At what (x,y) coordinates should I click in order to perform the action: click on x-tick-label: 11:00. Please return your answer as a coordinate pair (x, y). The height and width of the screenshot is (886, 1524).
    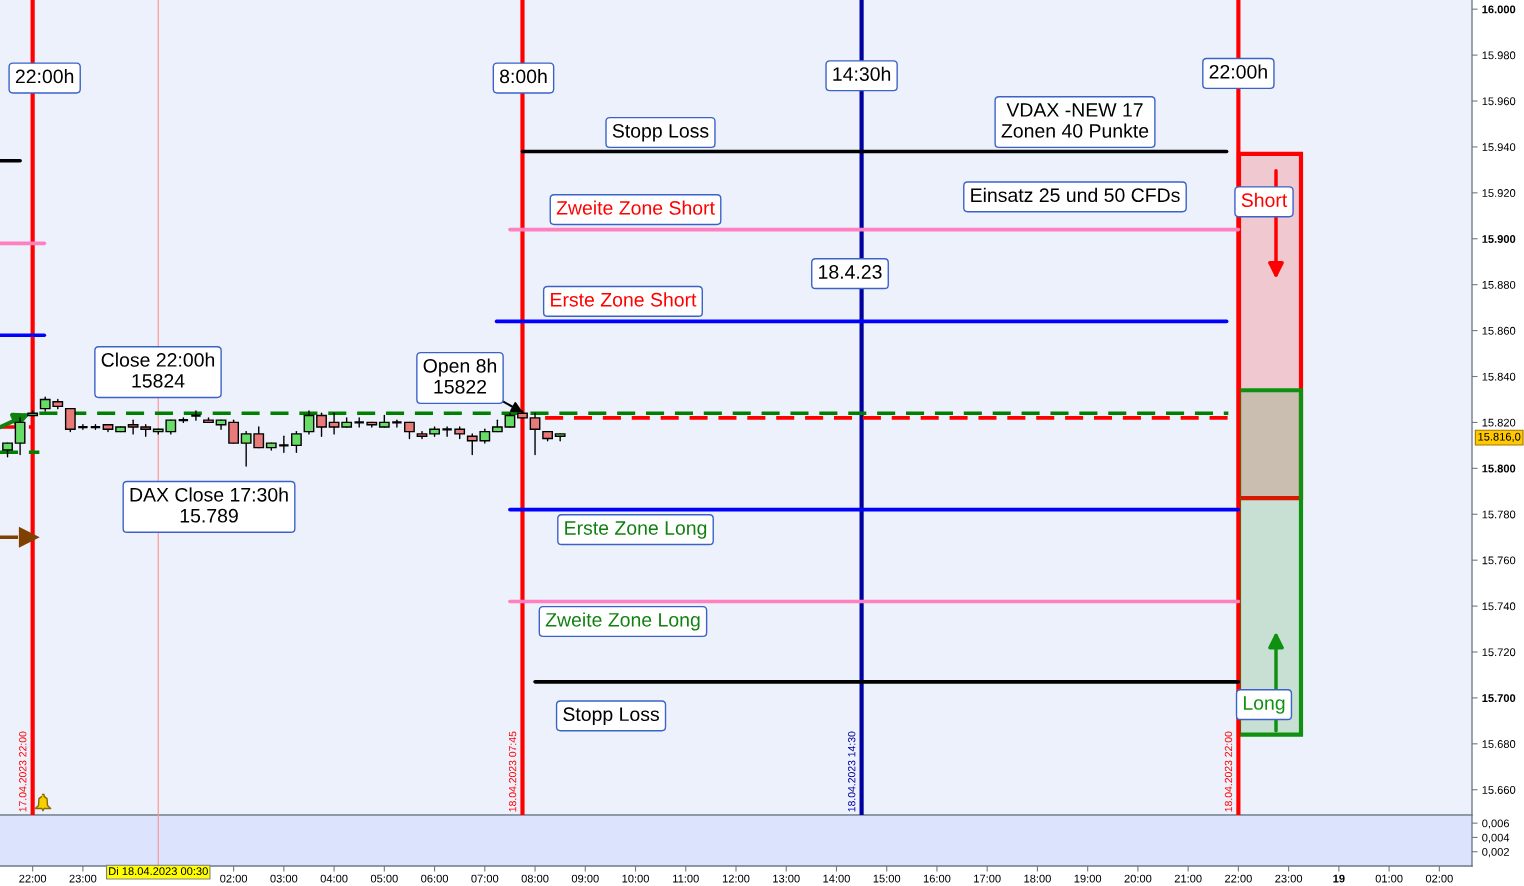
    Looking at the image, I should click on (686, 878).